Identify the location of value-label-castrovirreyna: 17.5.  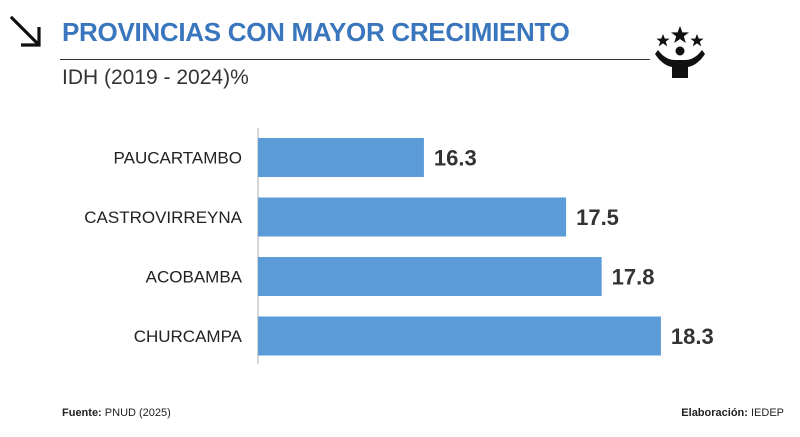
(597, 217).